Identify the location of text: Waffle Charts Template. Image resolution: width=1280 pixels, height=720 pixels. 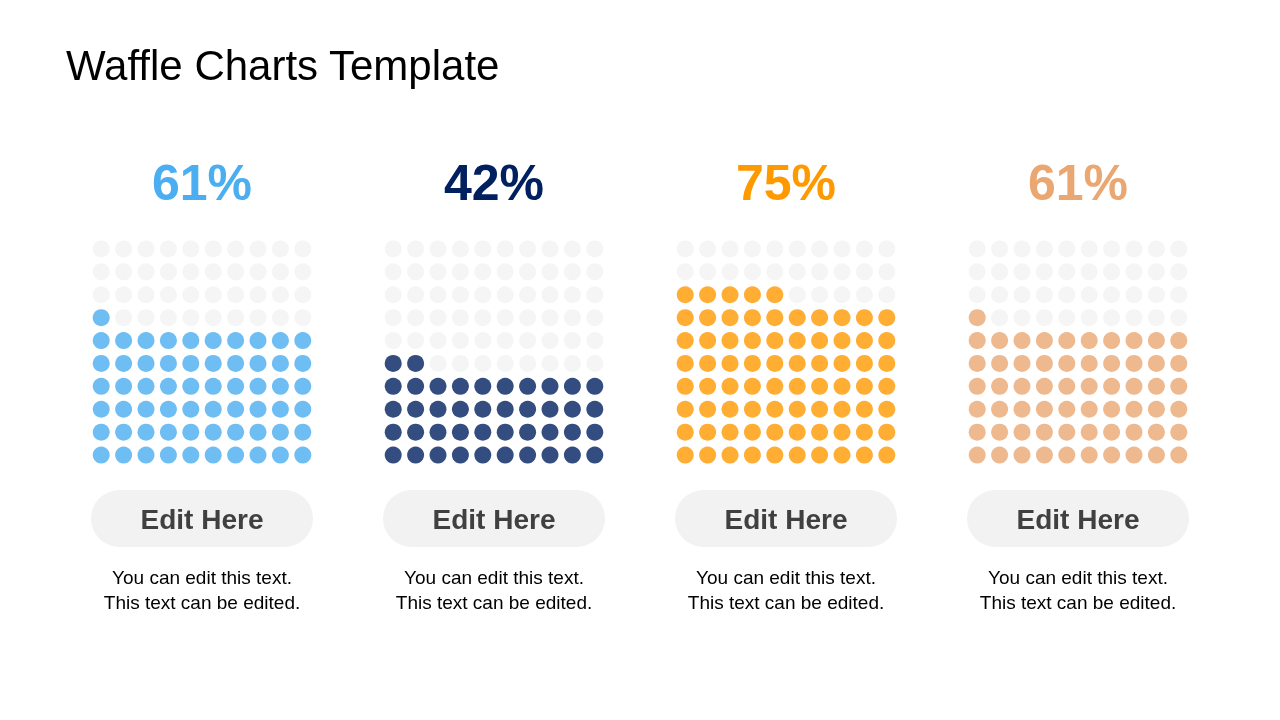
(283, 65).